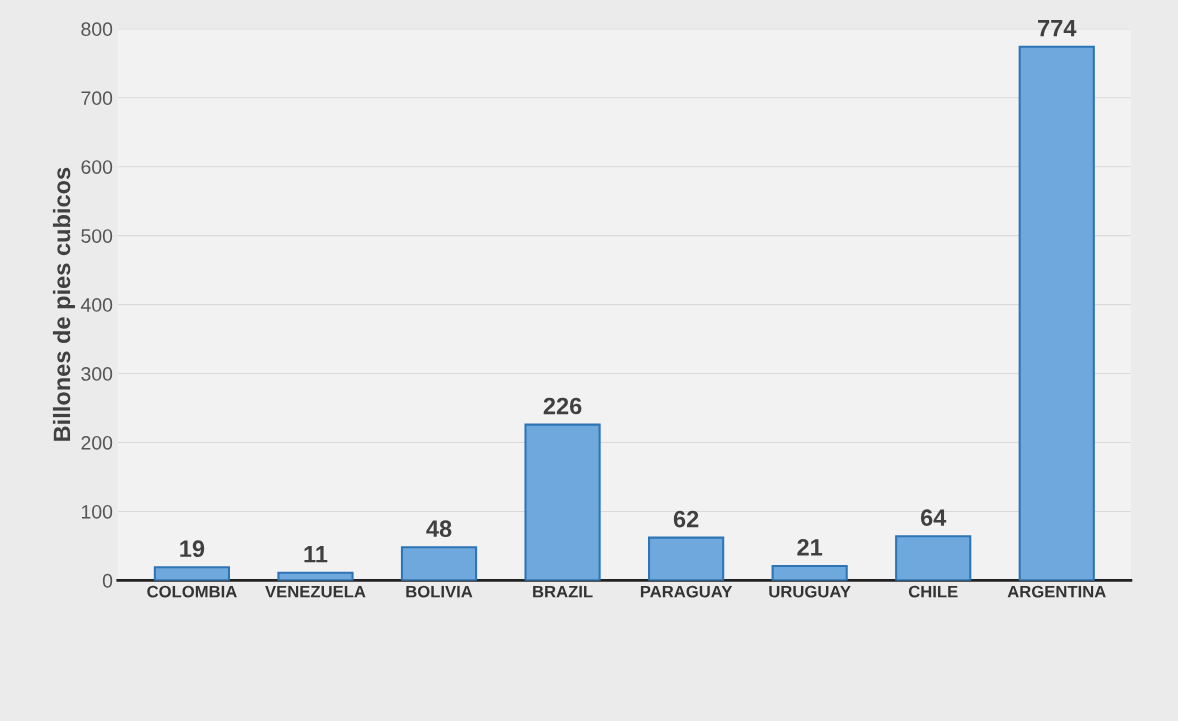 Image resolution: width=1178 pixels, height=721 pixels. What do you see at coordinates (562, 406) in the screenshot?
I see `data-label: 226` at bounding box center [562, 406].